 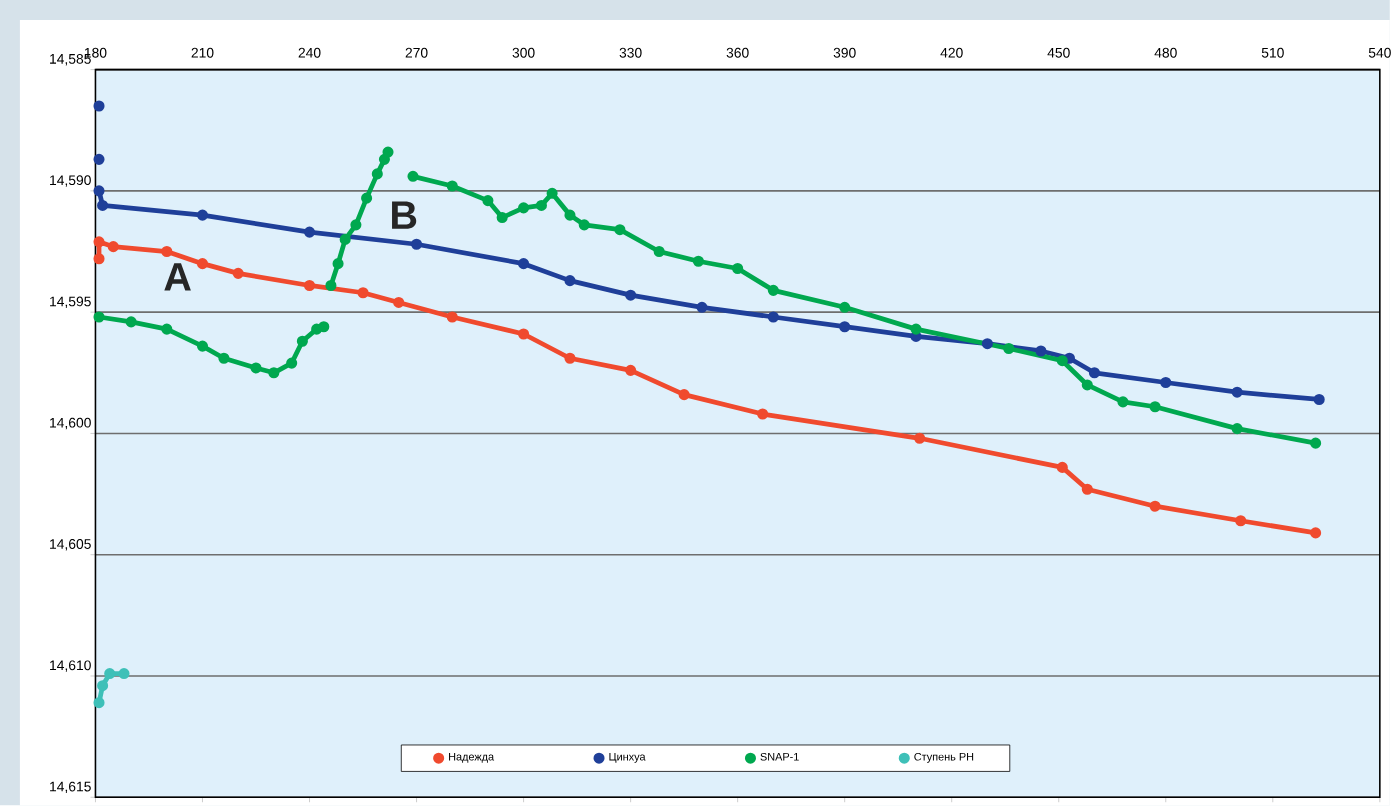 I want to click on annotation: A, so click(x=177, y=277).